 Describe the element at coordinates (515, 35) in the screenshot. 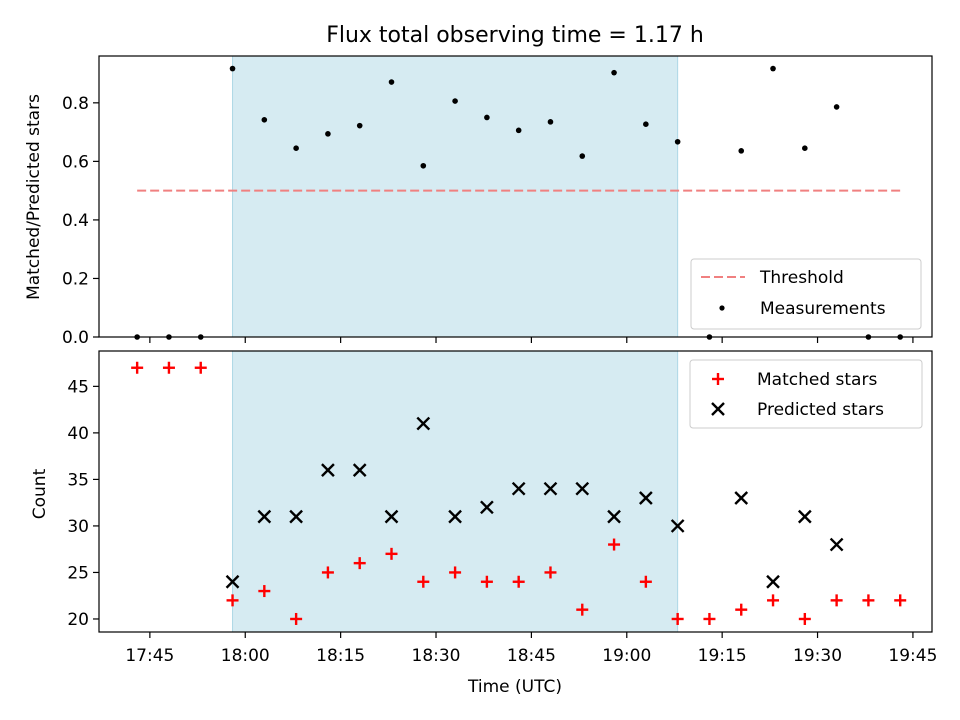

I see `chart-title: Flux total observing time = 1.17 h` at that location.